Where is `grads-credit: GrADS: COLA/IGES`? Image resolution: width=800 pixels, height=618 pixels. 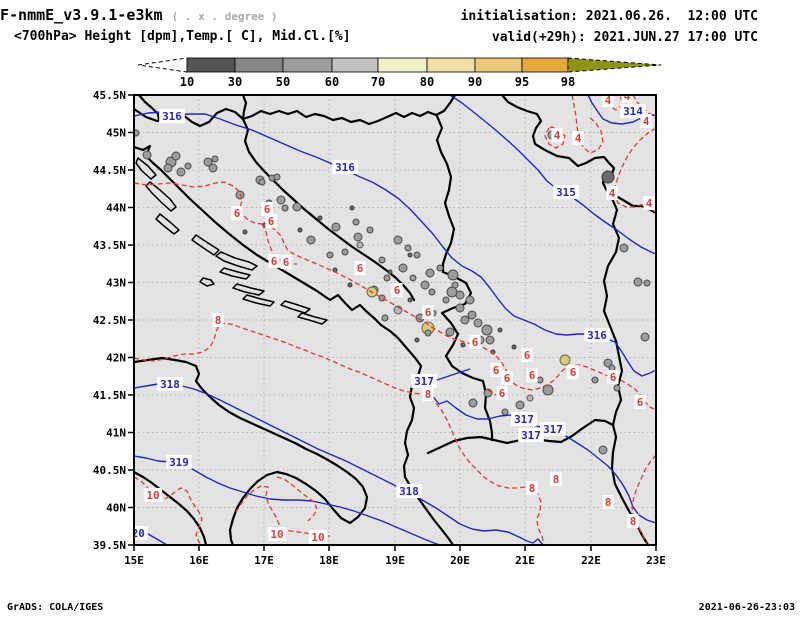
grads-credit: GrADS: COLA/IGES is located at coordinates (55, 607).